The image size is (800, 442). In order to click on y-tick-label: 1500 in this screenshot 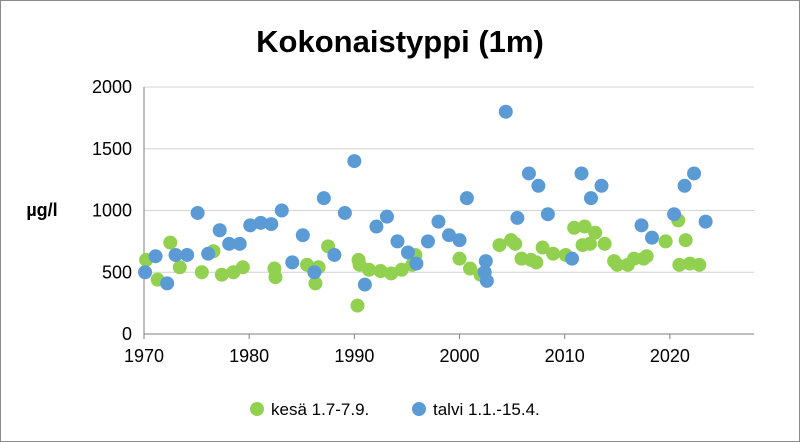, I will do `click(112, 149)`.